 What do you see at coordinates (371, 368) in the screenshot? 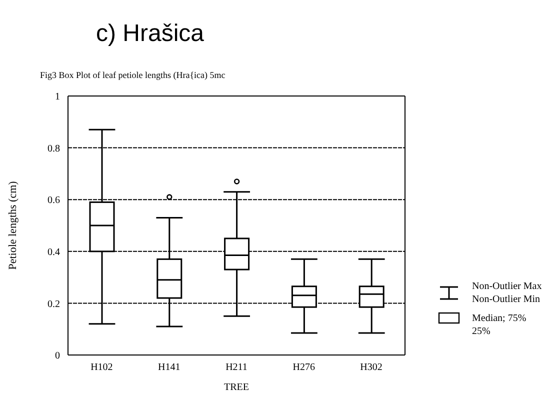
I see `x-tick-label: H302` at bounding box center [371, 368].